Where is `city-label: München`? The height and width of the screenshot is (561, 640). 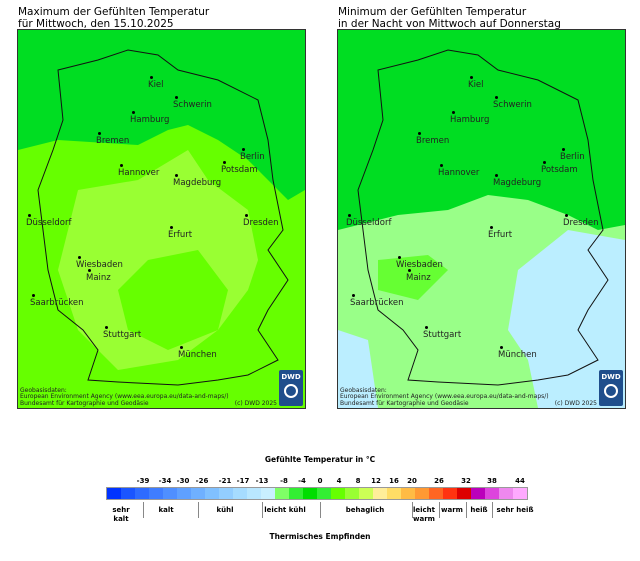 city-label: München is located at coordinates (517, 355).